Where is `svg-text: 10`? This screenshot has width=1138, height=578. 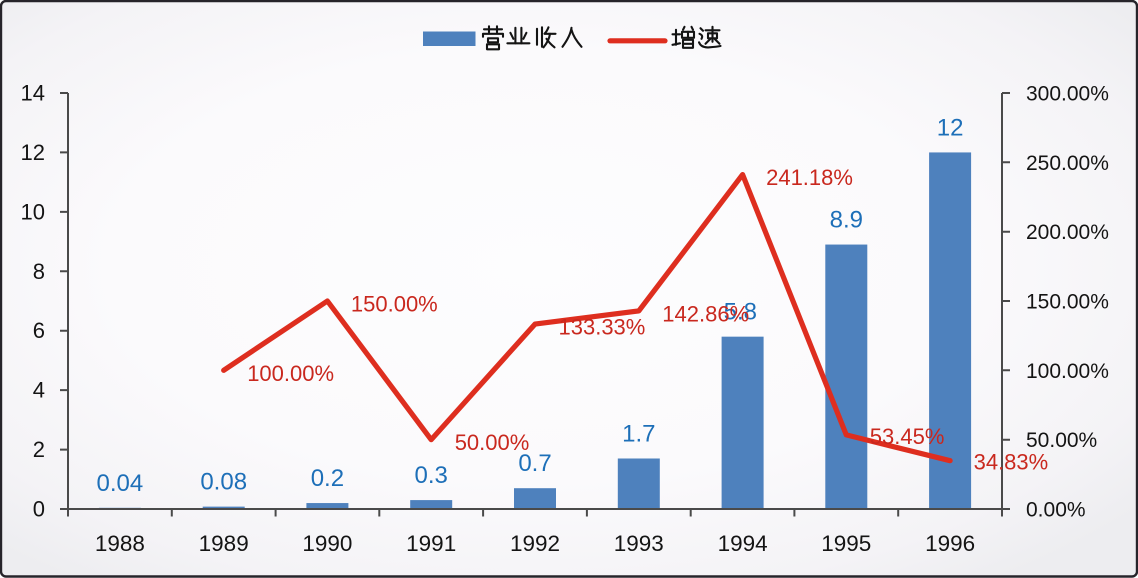
svg-text: 10 is located at coordinates (33, 211).